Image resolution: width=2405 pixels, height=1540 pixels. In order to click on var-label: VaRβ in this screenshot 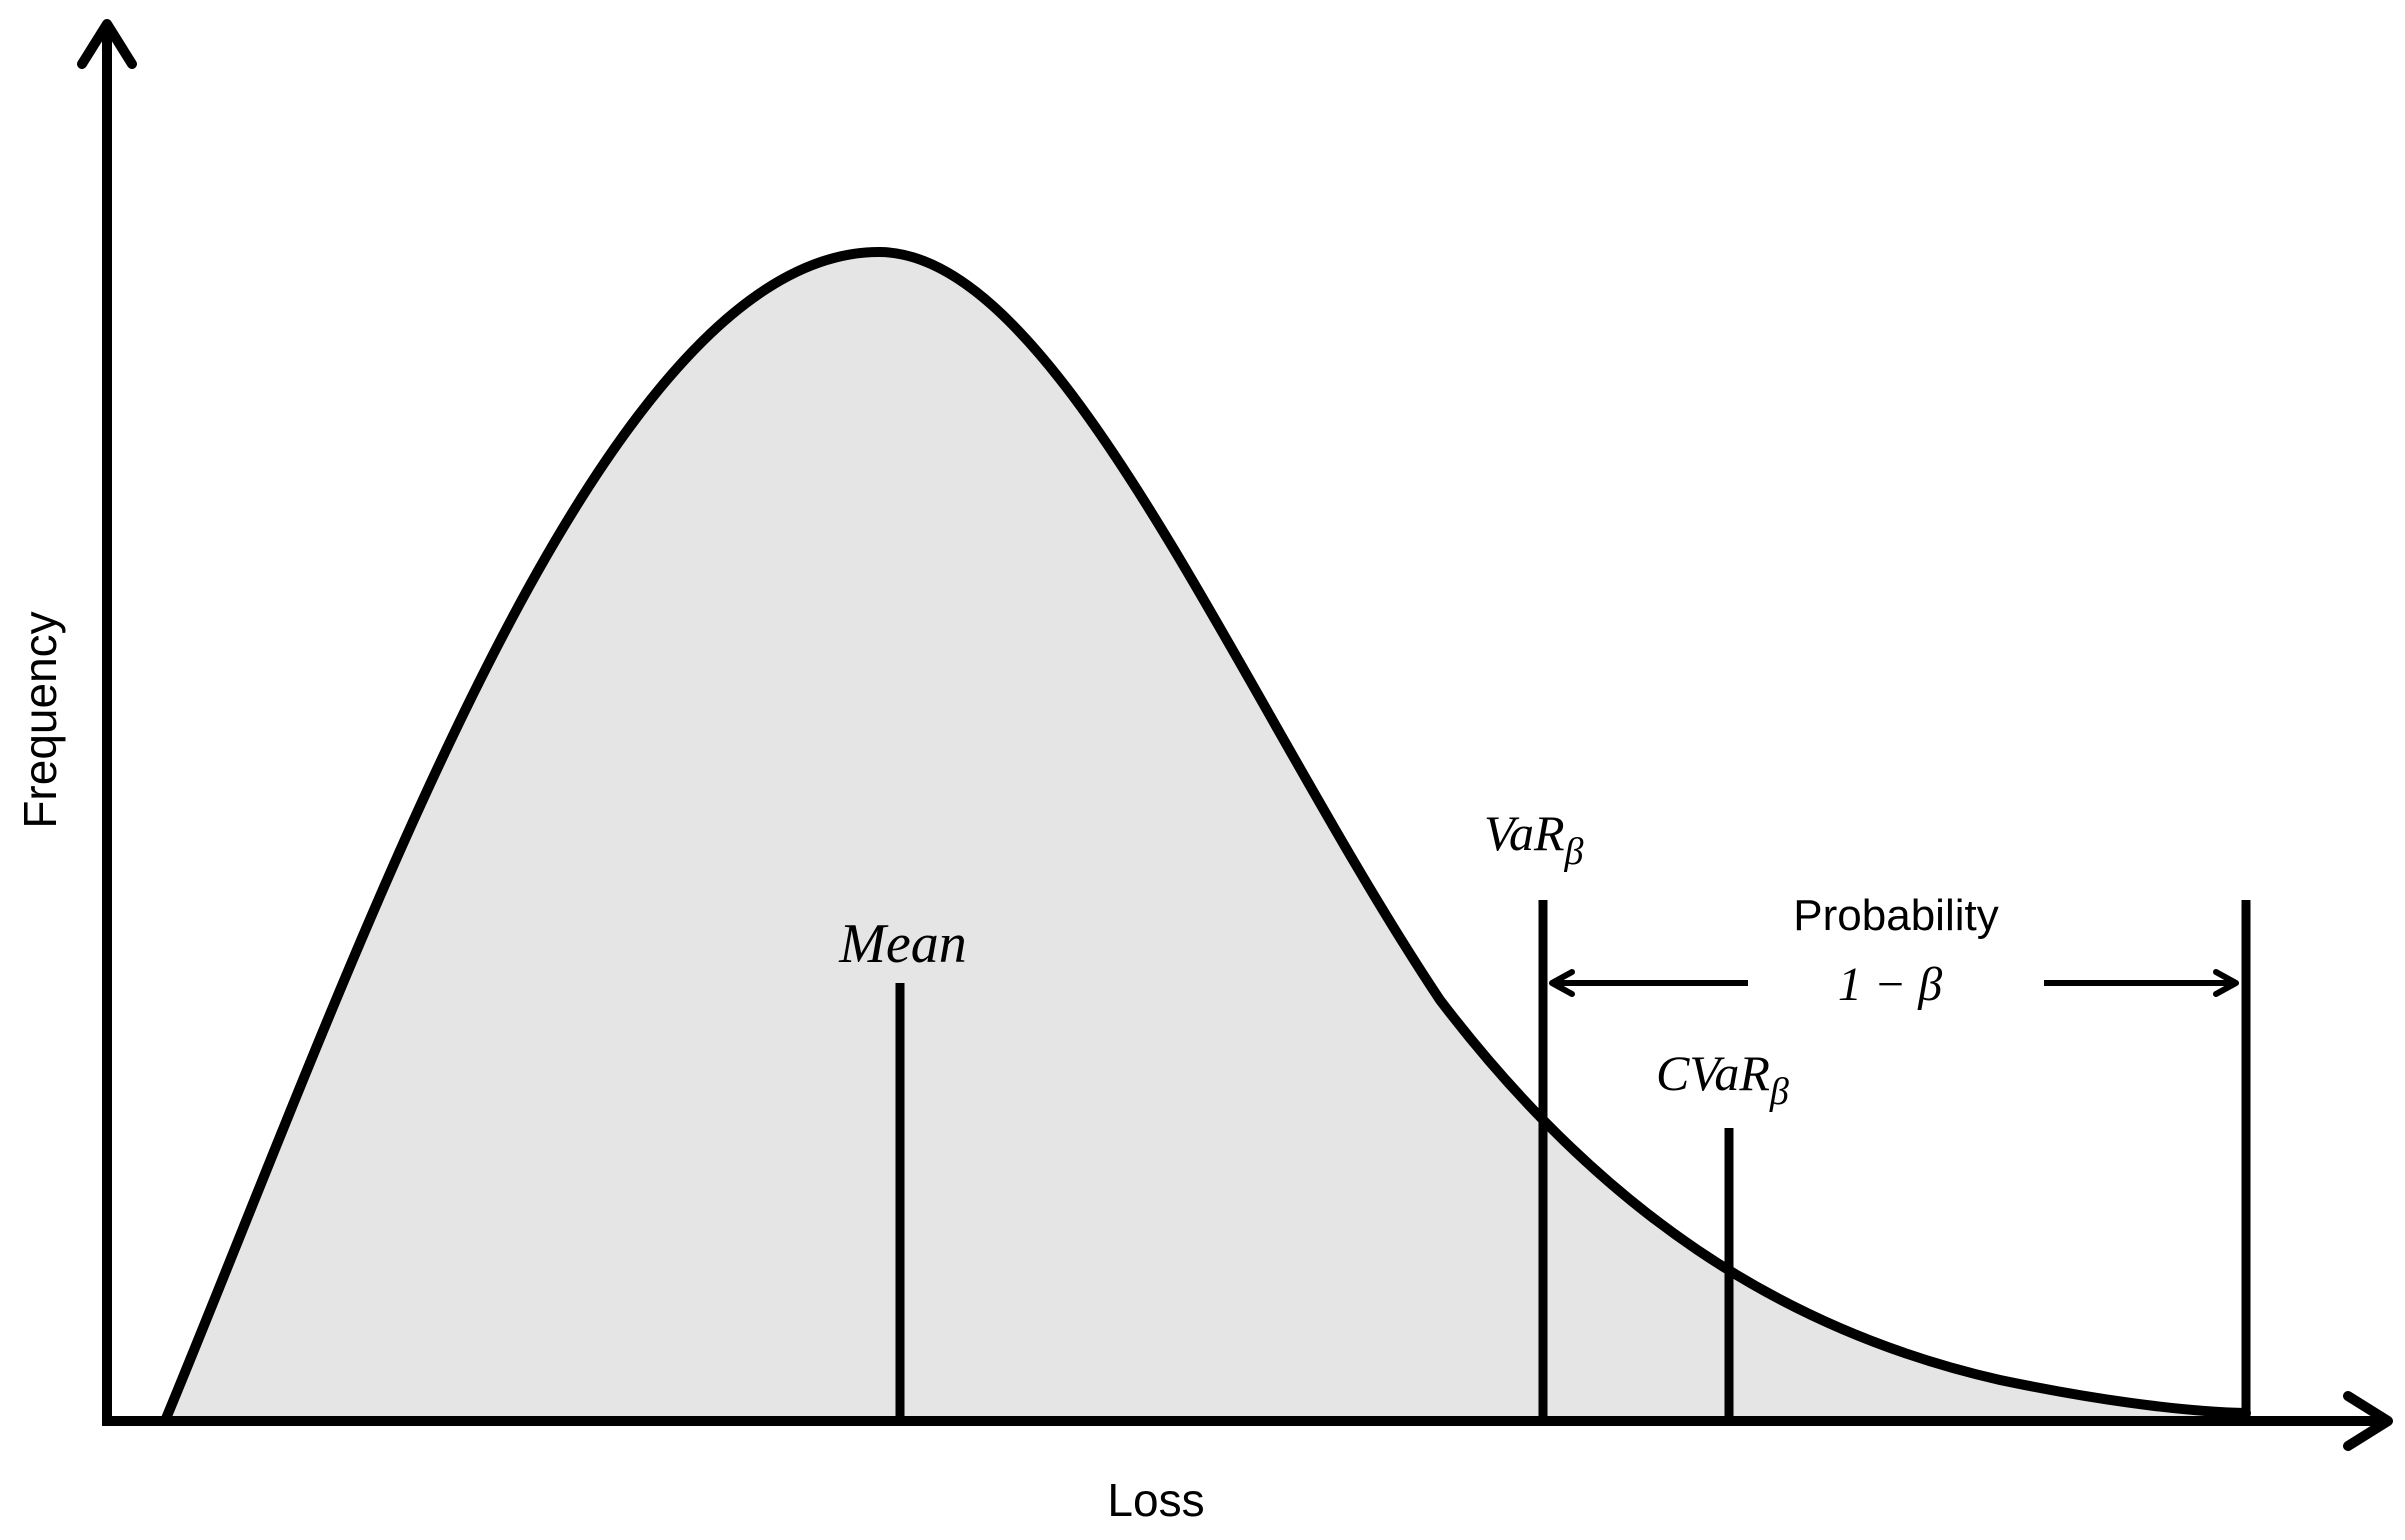, I will do `click(1534, 839)`.